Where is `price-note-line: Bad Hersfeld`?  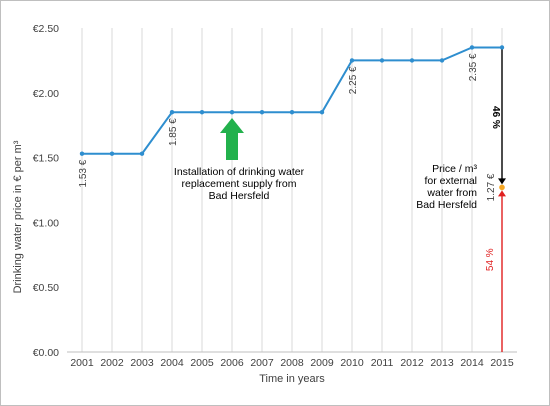
price-note-line: Bad Hersfeld is located at coordinates (446, 205).